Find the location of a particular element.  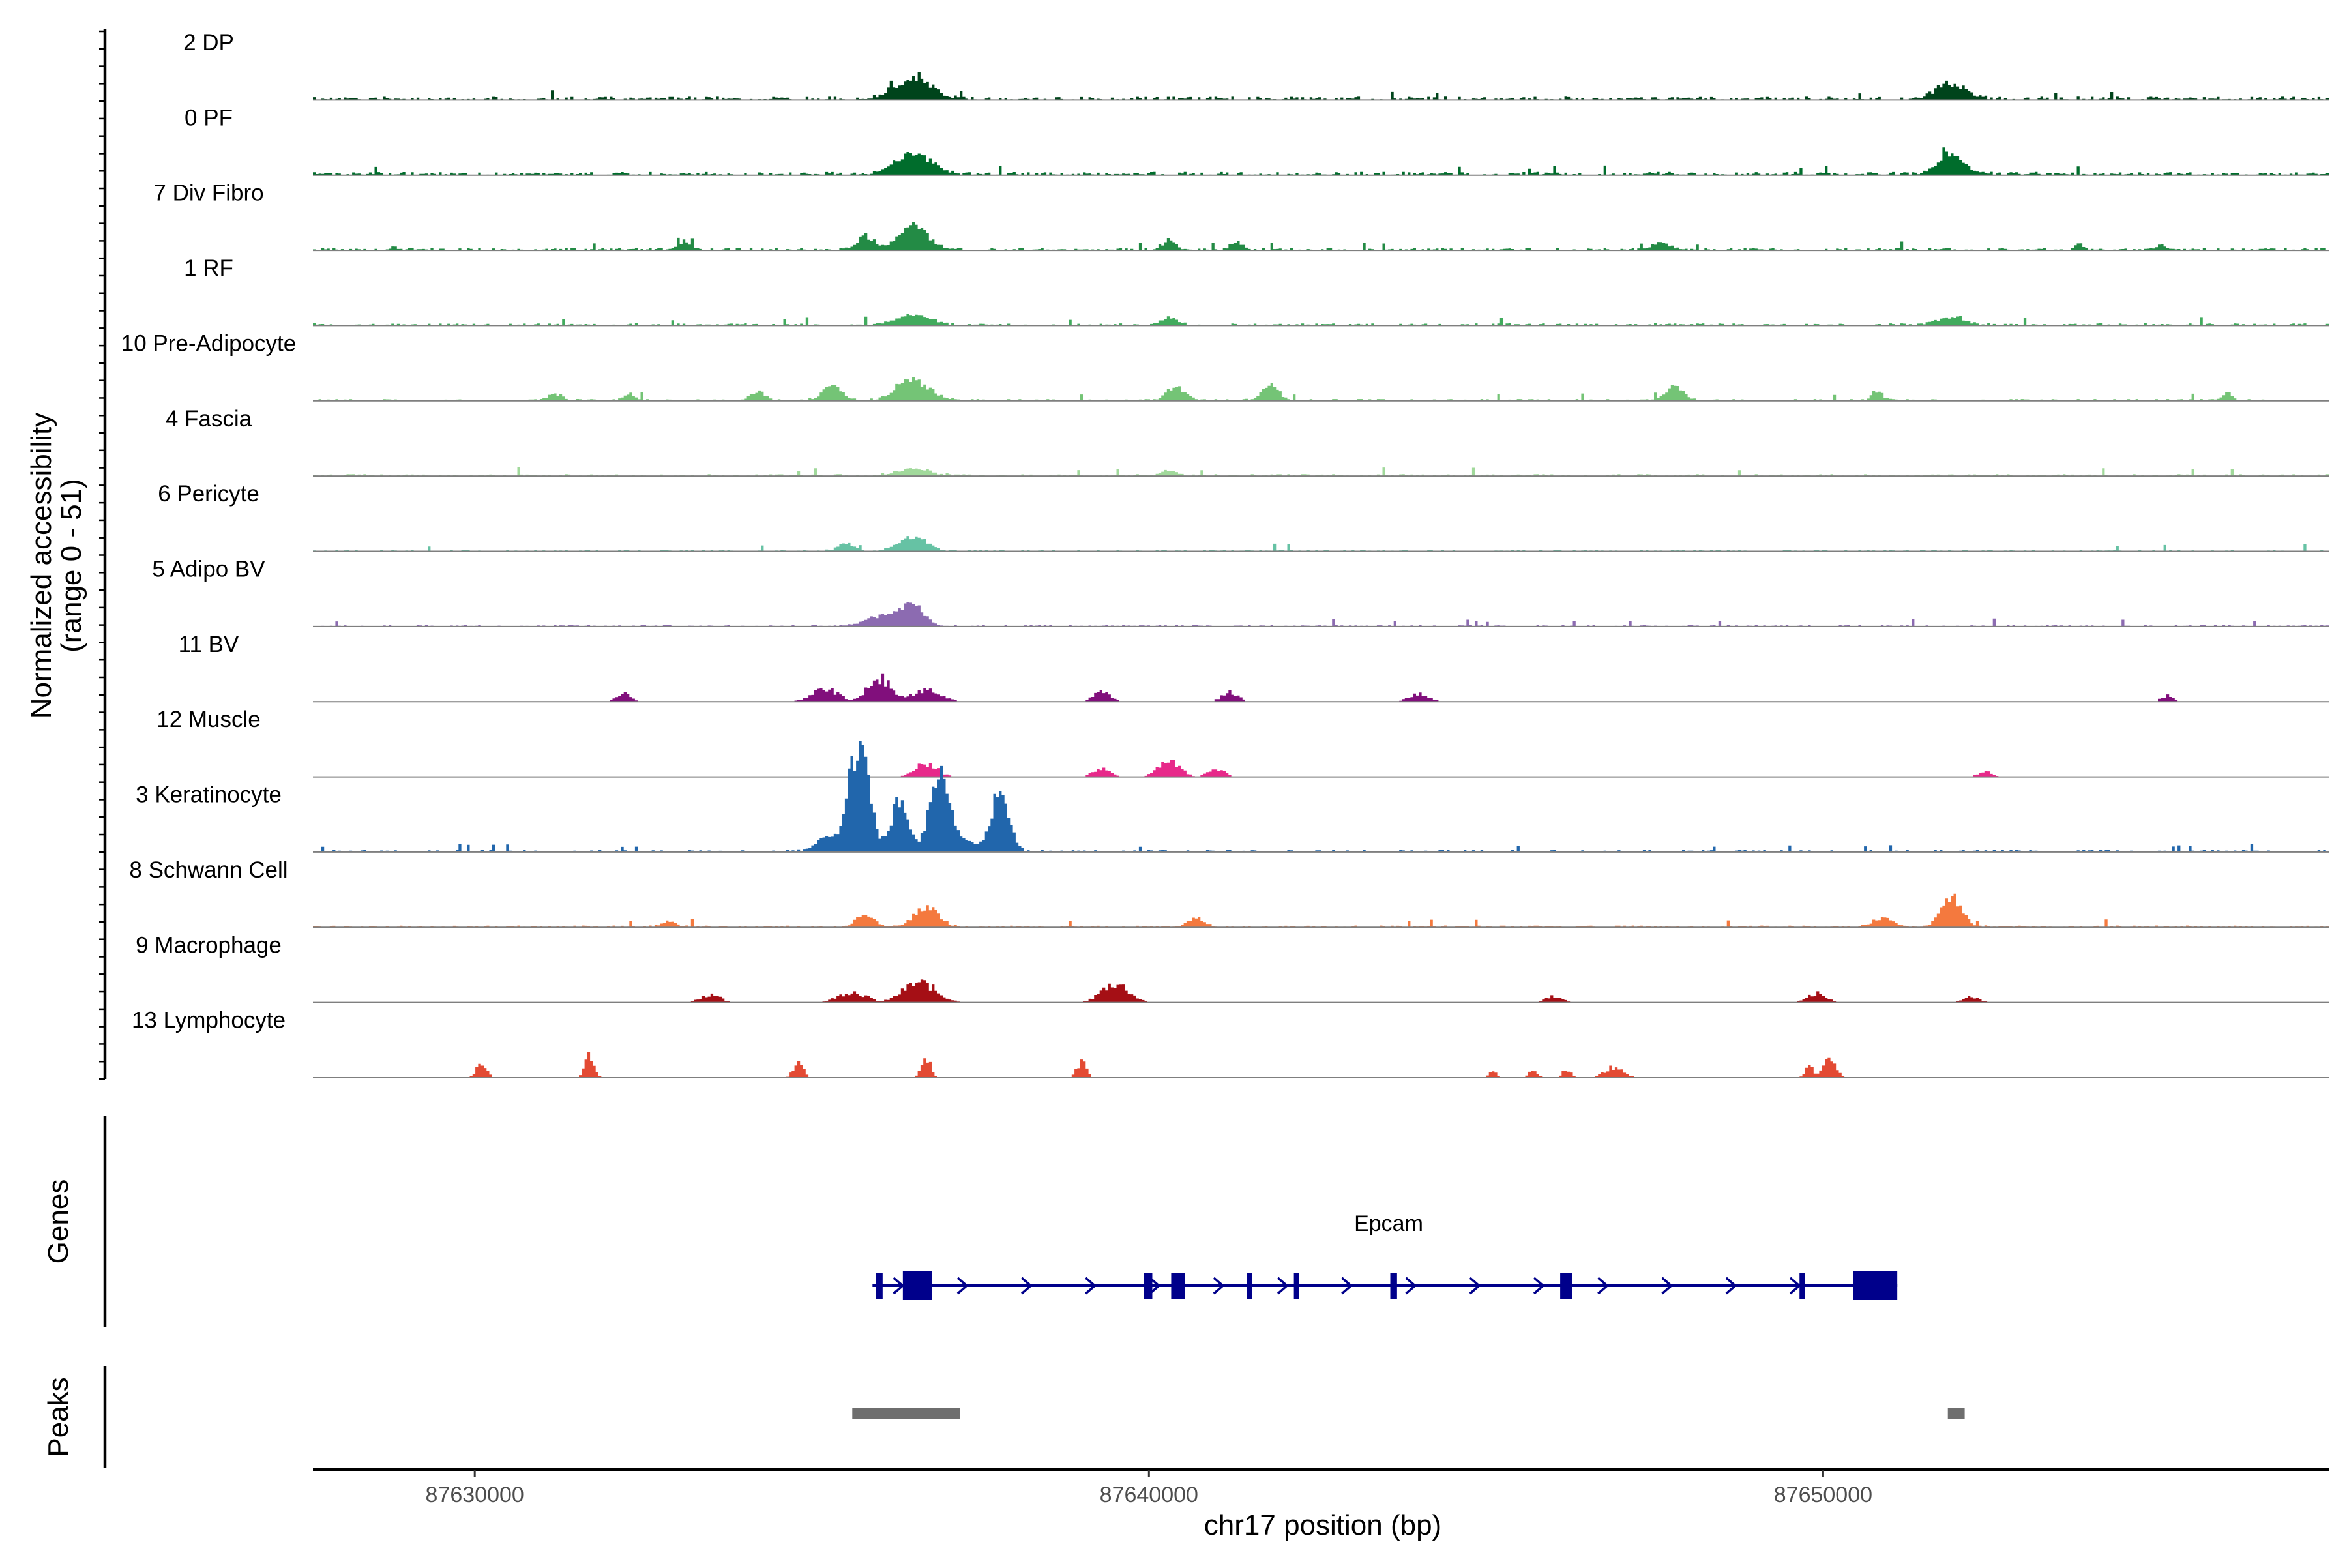

coverage-track-label: 3 Keratinocyte is located at coordinates (209, 795).